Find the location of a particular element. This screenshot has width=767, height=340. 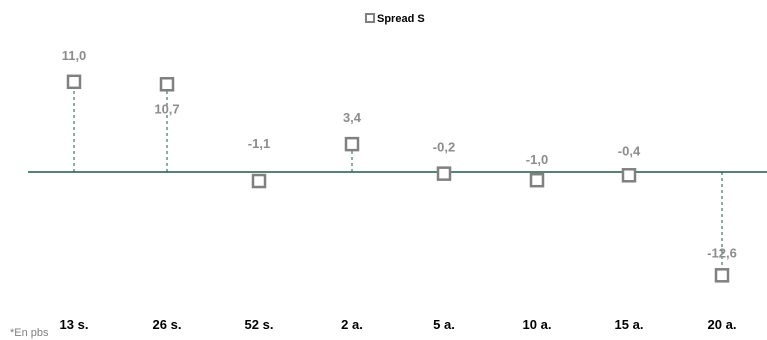

footnote: *En pbs is located at coordinates (29, 333).